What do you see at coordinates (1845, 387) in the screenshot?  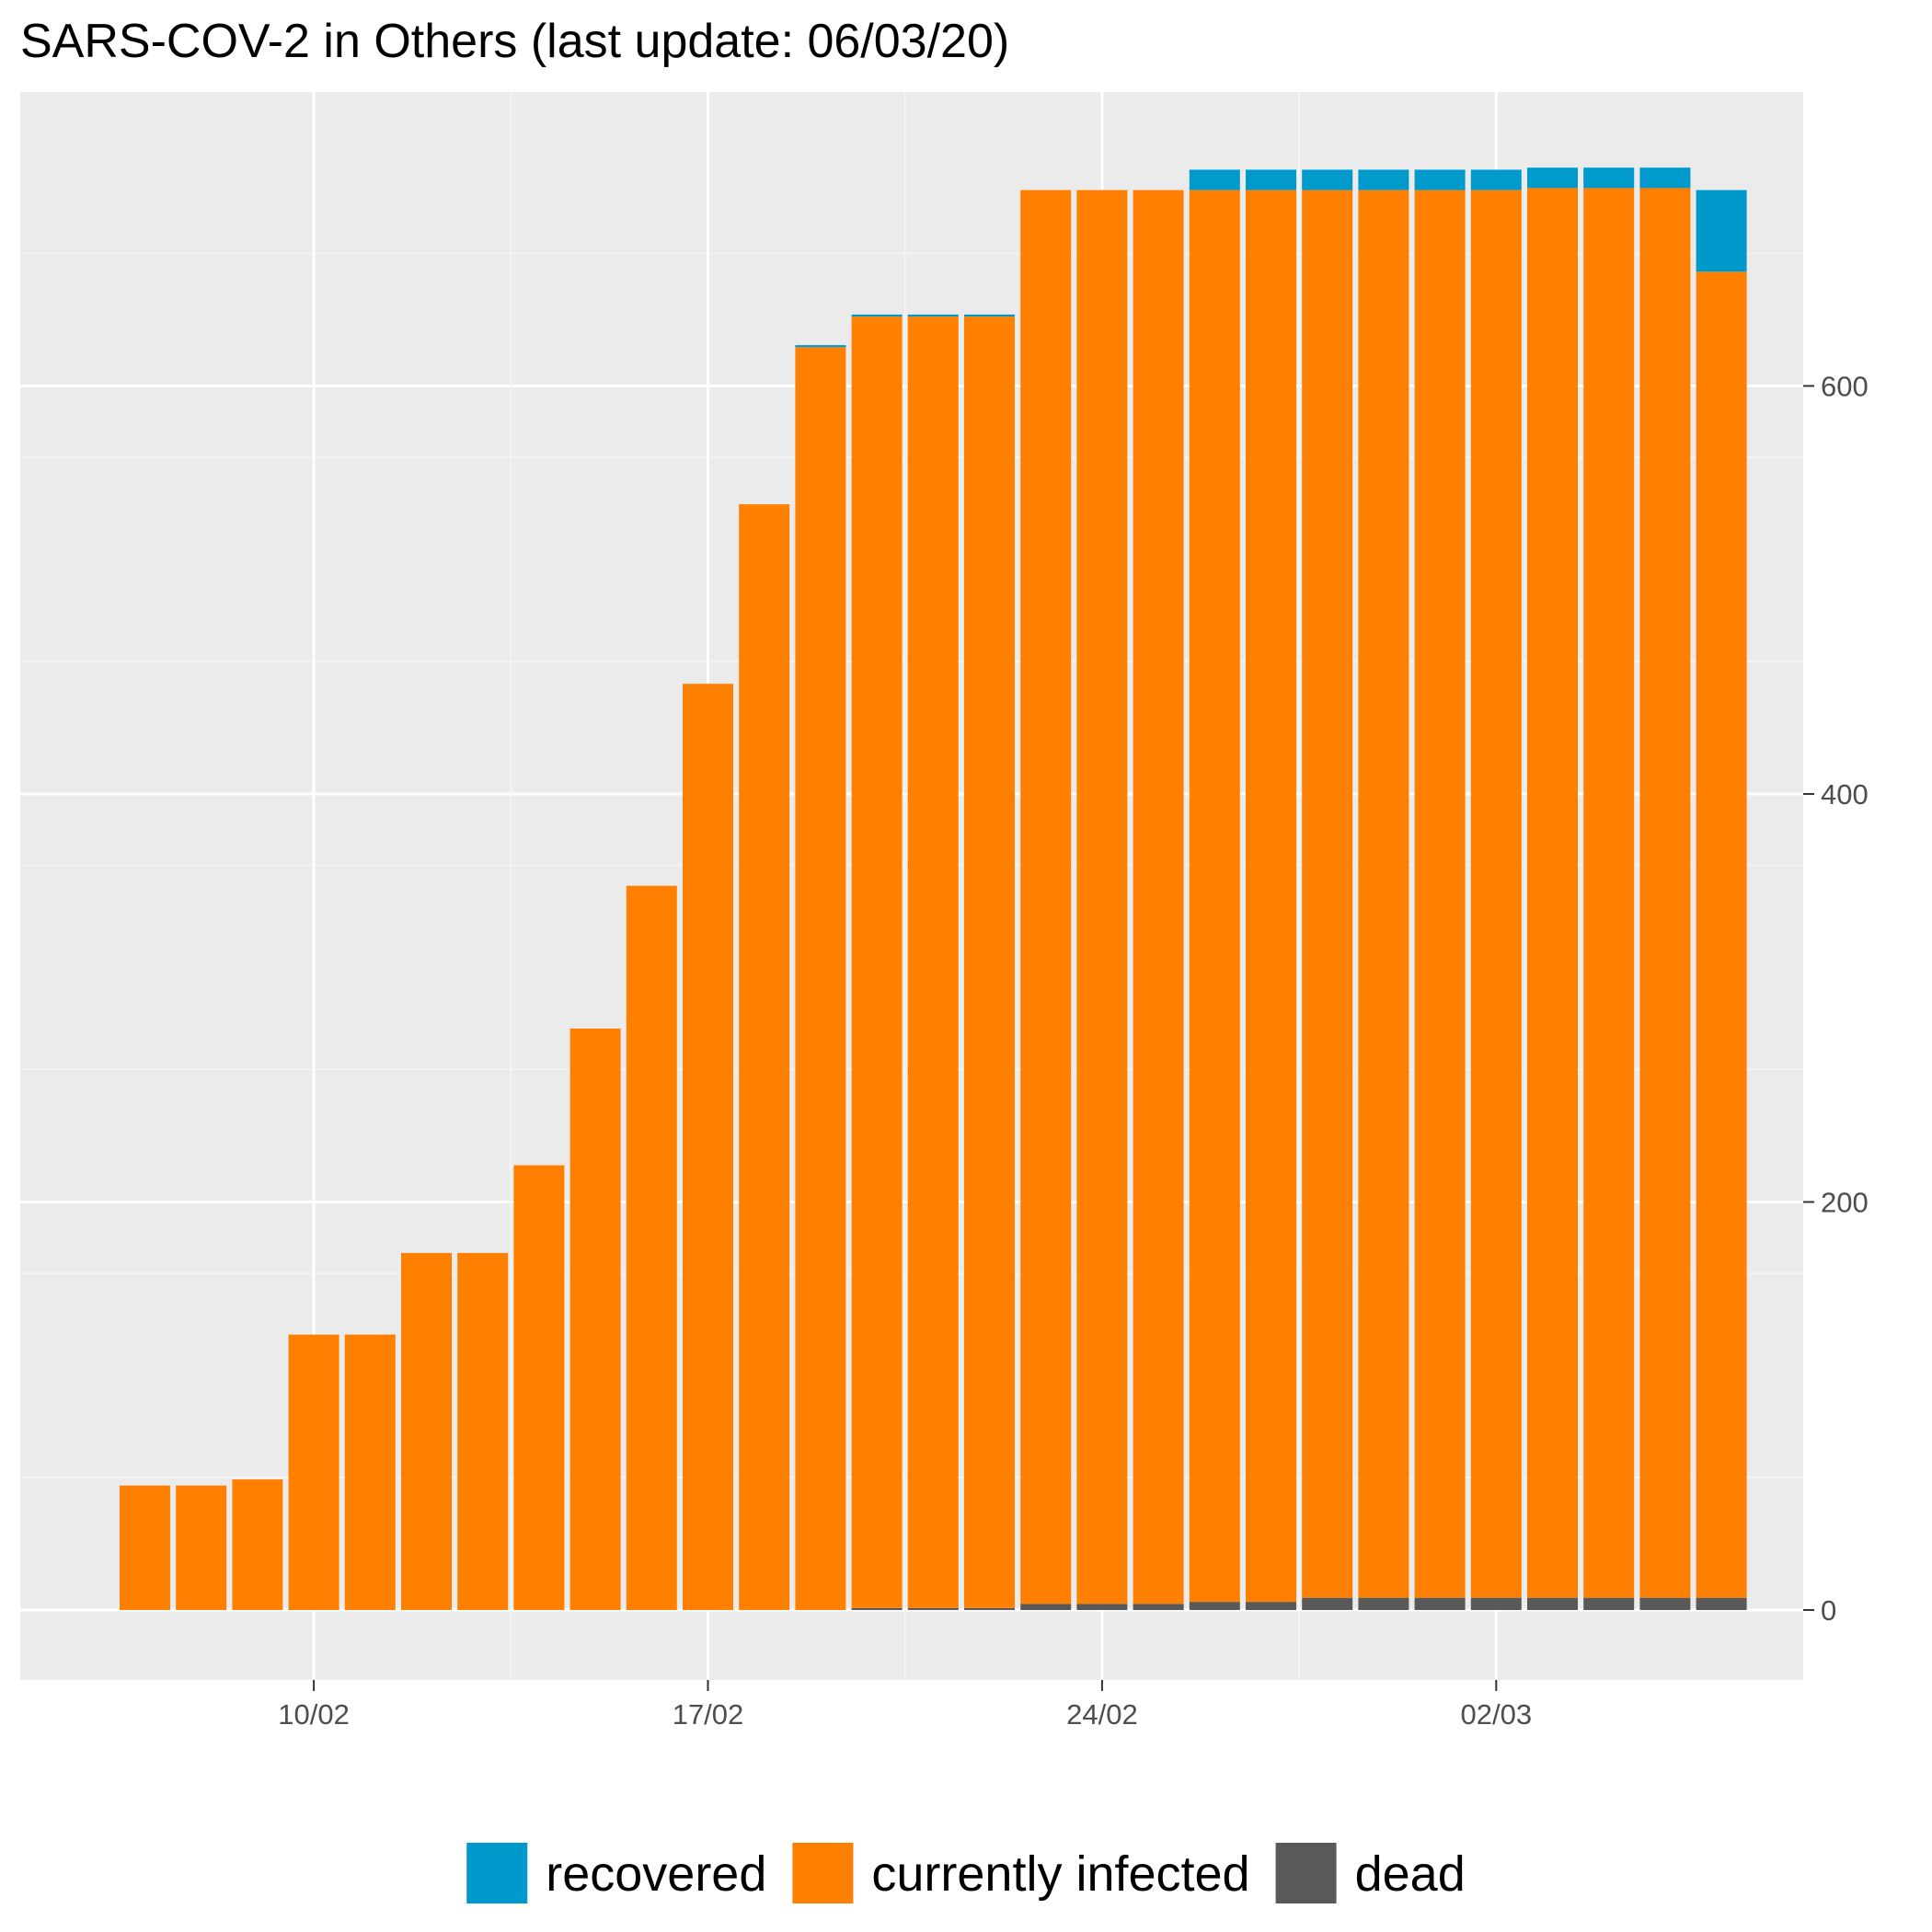 I see `y-tick-label: 600` at bounding box center [1845, 387].